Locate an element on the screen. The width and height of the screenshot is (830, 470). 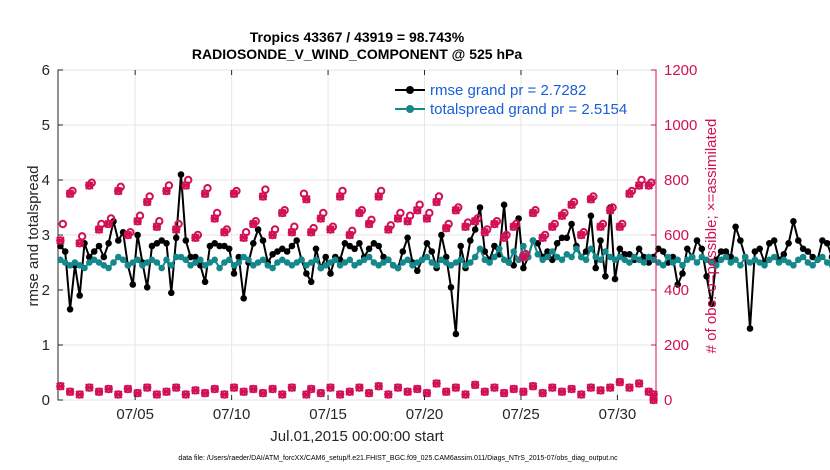
y-tick-label-right: 600 is located at coordinates (676, 235).